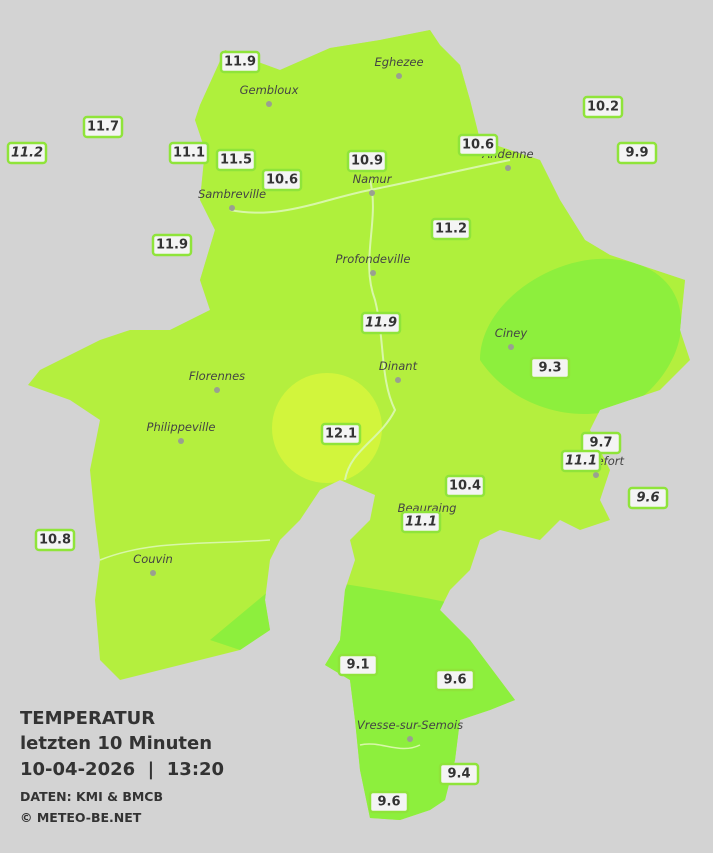 This screenshot has height=853, width=713. I want to click on city-label: Philippeville, so click(181, 427).